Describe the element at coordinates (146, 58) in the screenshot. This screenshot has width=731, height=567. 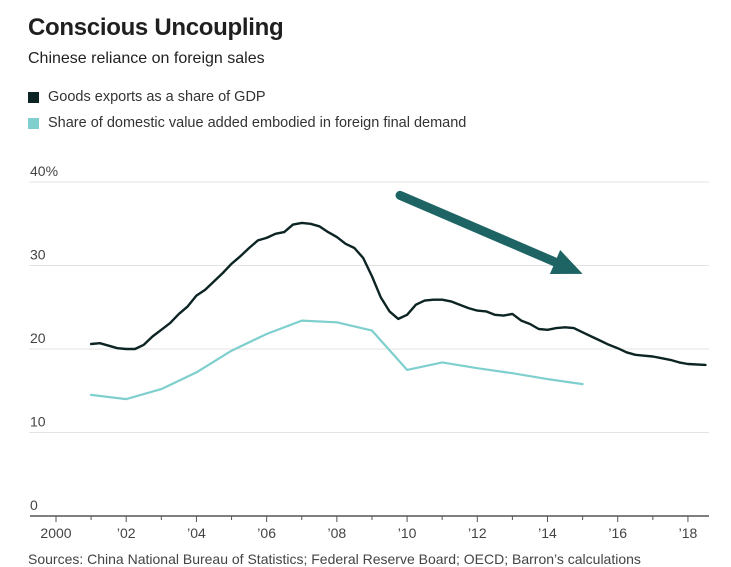
I see `chart-subtitle: Chinese reliance on foreign sales` at that location.